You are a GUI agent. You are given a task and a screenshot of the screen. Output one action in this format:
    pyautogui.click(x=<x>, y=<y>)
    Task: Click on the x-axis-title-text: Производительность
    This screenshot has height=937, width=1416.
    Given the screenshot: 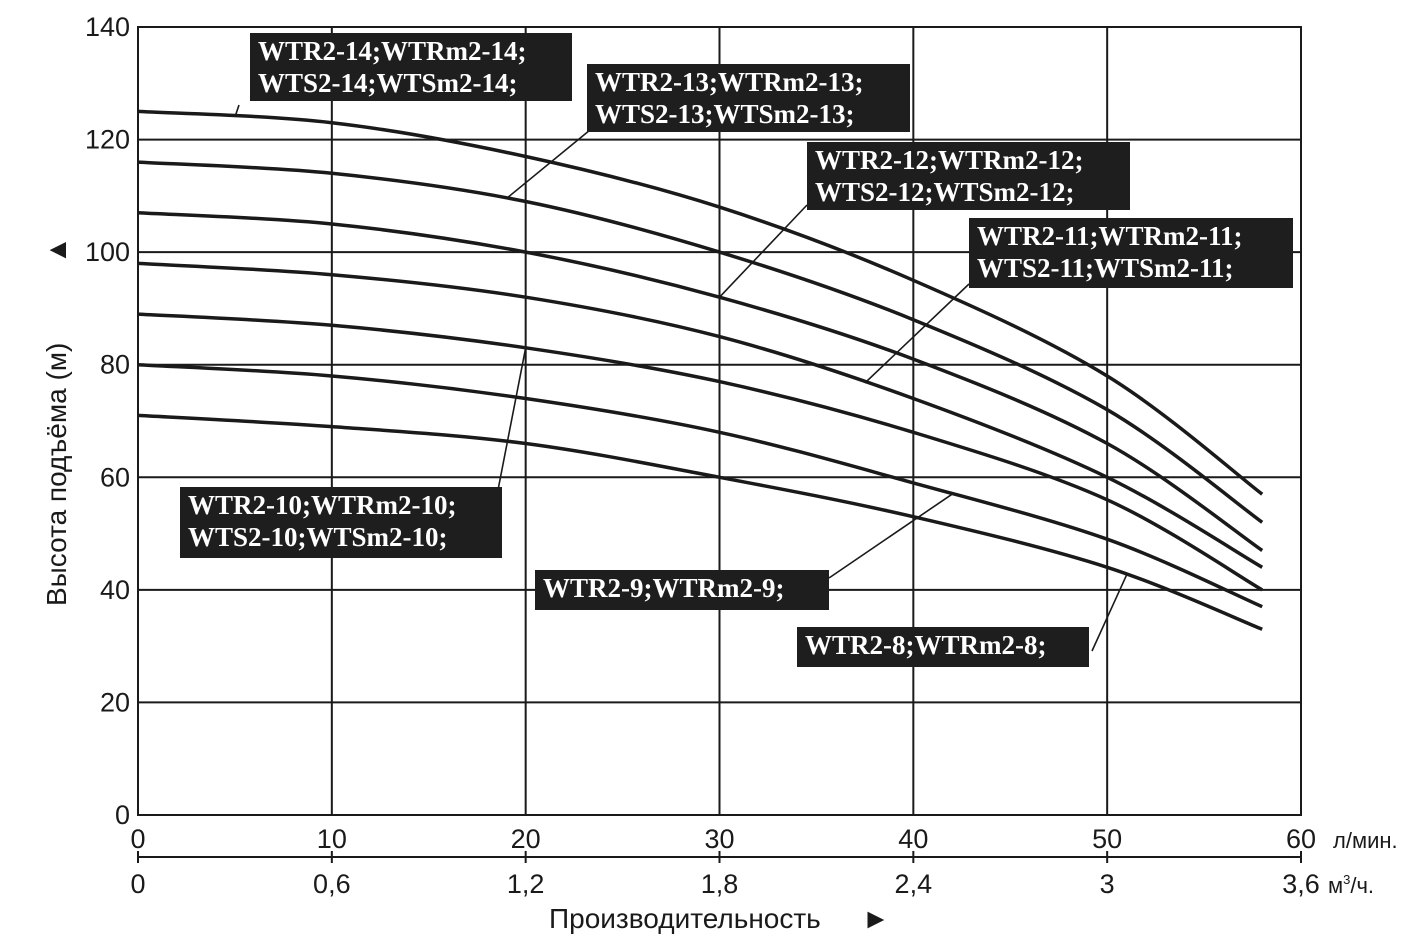 What is the action you would take?
    pyautogui.click(x=685, y=918)
    